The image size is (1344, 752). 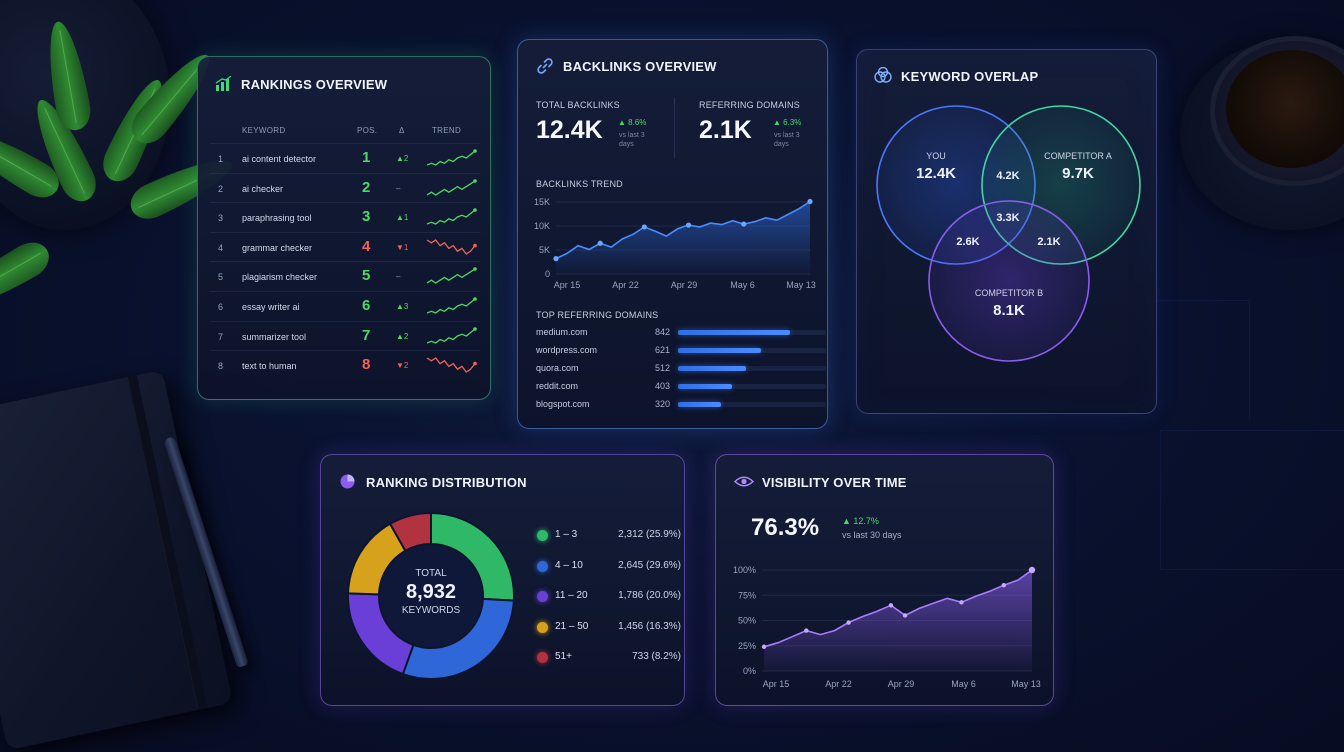 What do you see at coordinates (545, 66) in the screenshot?
I see `link-icon` at bounding box center [545, 66].